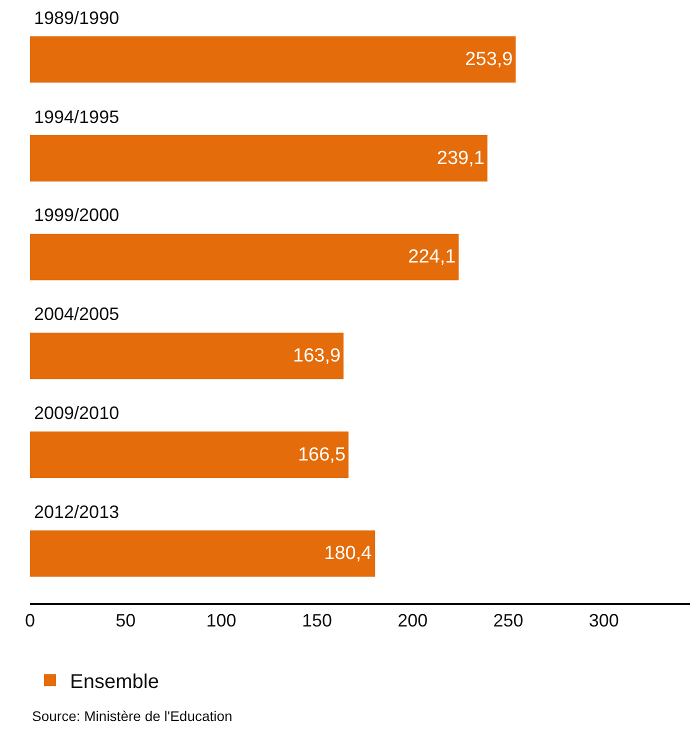  Describe the element at coordinates (77, 413) in the screenshot. I see `y-tick-label: 2009/2010` at that location.